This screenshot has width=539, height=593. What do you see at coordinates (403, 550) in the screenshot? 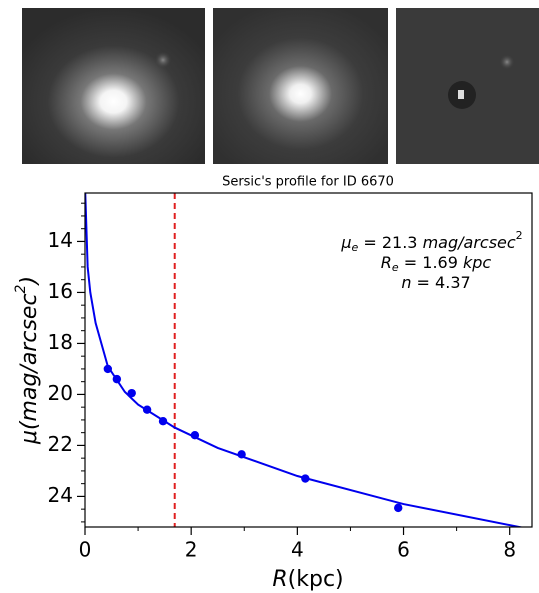
I see `x-tick-label: 6` at bounding box center [403, 550].